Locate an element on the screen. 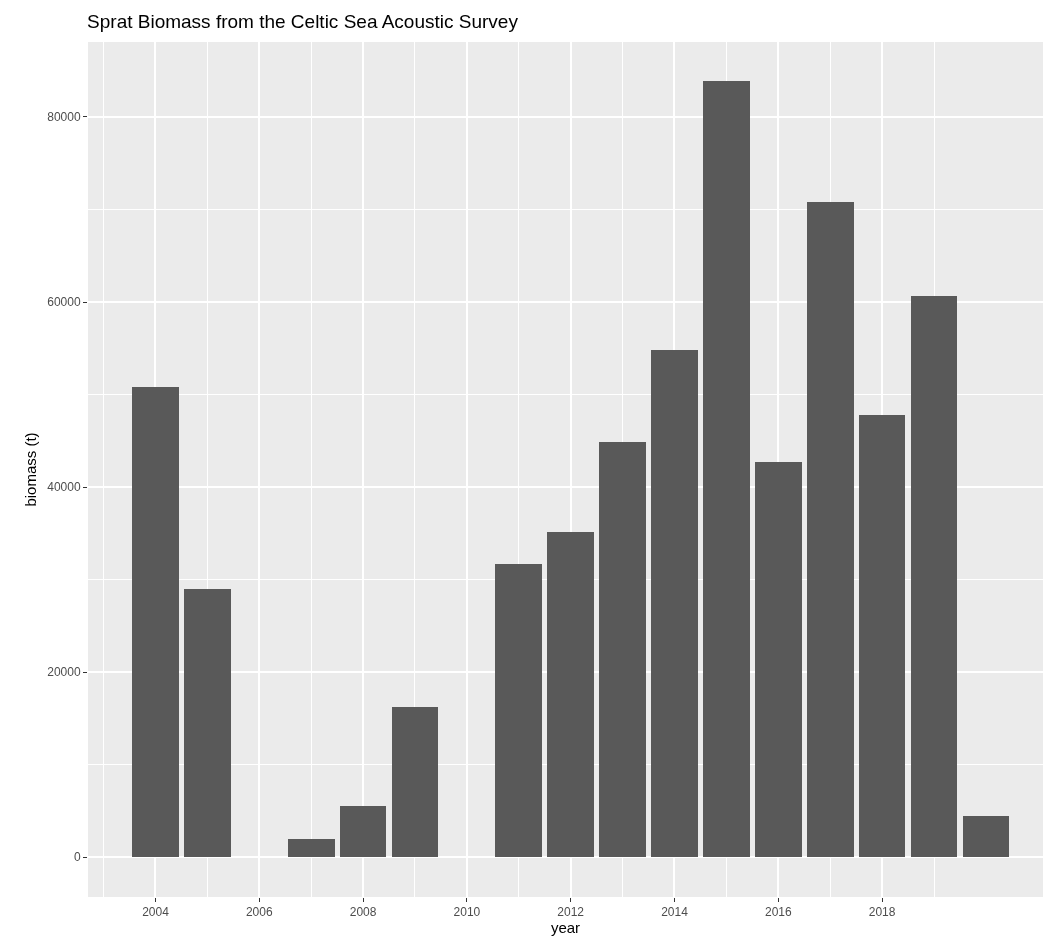 The image size is (1049, 950). x-tick-label: 2016 is located at coordinates (778, 912).